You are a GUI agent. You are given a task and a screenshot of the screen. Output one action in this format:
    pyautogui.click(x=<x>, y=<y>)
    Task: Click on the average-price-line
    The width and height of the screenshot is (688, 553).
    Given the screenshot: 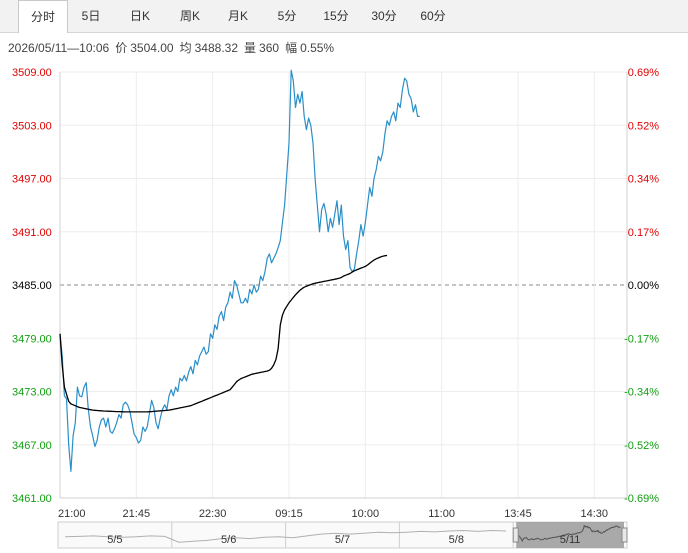 What is the action you would take?
    pyautogui.click(x=223, y=333)
    